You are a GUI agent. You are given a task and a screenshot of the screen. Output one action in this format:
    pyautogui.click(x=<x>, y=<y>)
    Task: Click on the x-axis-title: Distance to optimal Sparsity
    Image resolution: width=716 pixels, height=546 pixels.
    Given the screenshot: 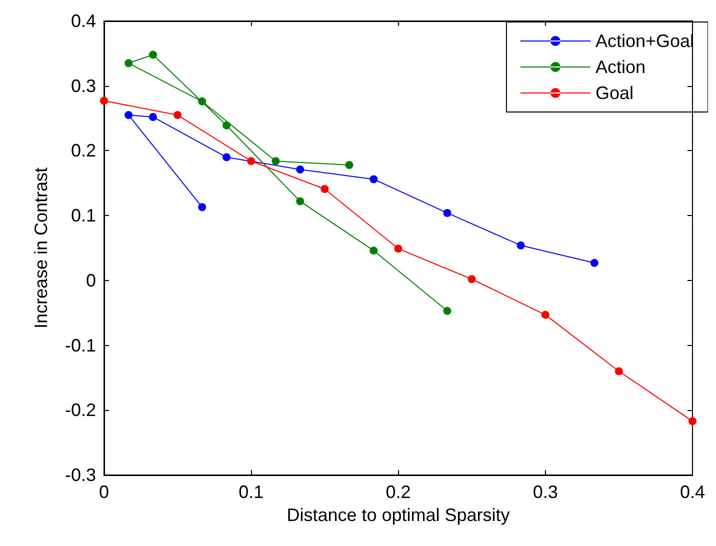 What is the action you would take?
    pyautogui.click(x=398, y=514)
    